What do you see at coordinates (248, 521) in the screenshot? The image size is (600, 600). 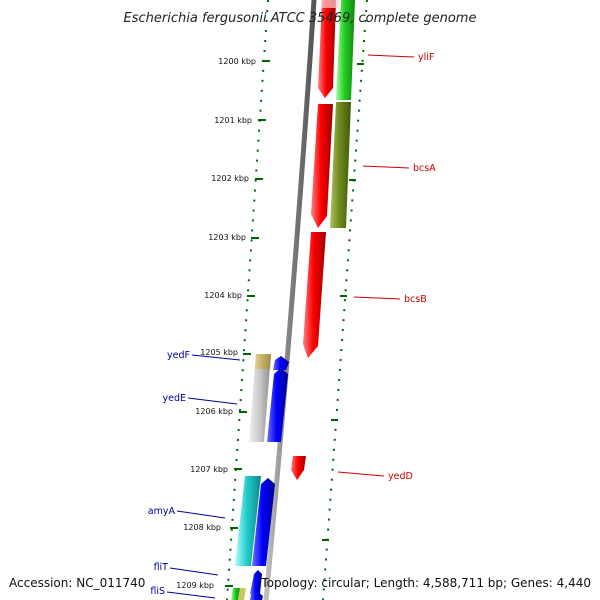 I see `feature-rev-cyan` at bounding box center [248, 521].